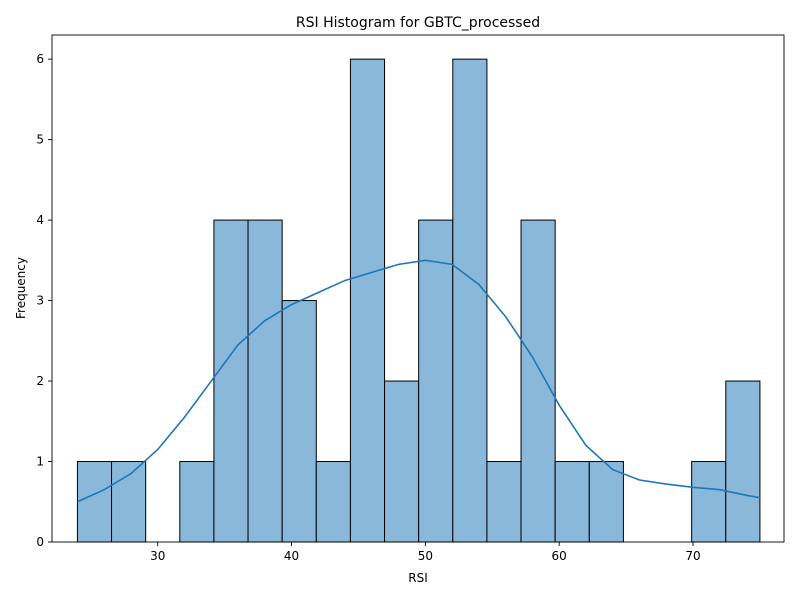 The width and height of the screenshot is (800, 600). I want to click on x-axis-ticks: 30 40 50 60 70, so click(425, 552).